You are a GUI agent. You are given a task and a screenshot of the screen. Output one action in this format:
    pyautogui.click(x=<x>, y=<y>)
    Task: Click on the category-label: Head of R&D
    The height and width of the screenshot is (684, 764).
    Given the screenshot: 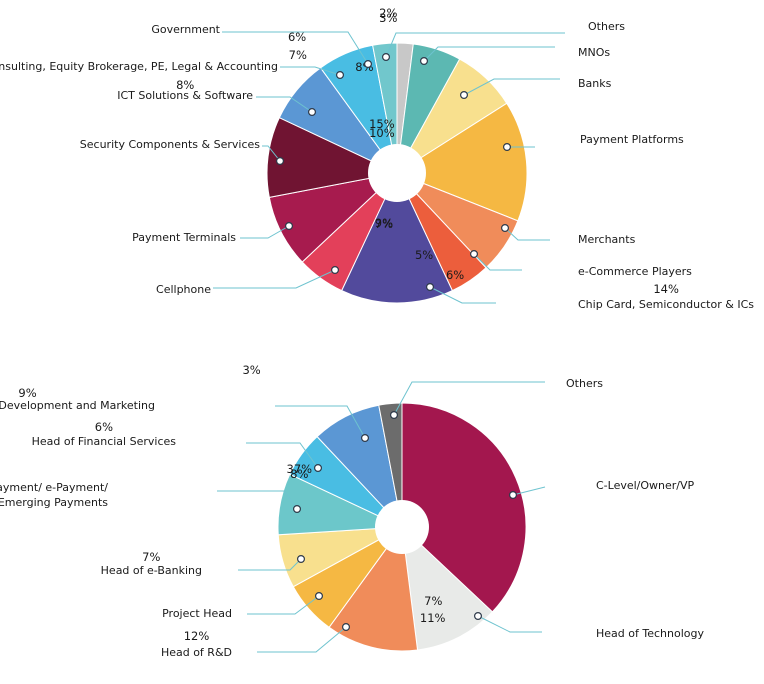 What is the action you would take?
    pyautogui.click(x=196, y=652)
    